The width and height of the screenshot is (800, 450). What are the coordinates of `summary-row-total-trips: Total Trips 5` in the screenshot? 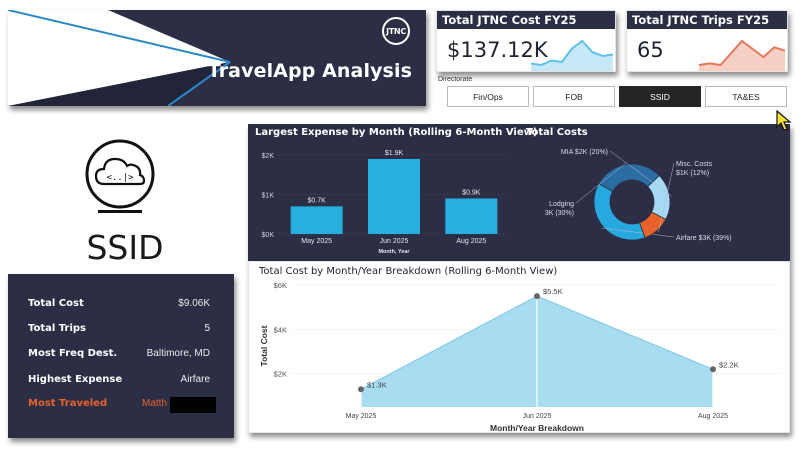 It's located at (119, 330).